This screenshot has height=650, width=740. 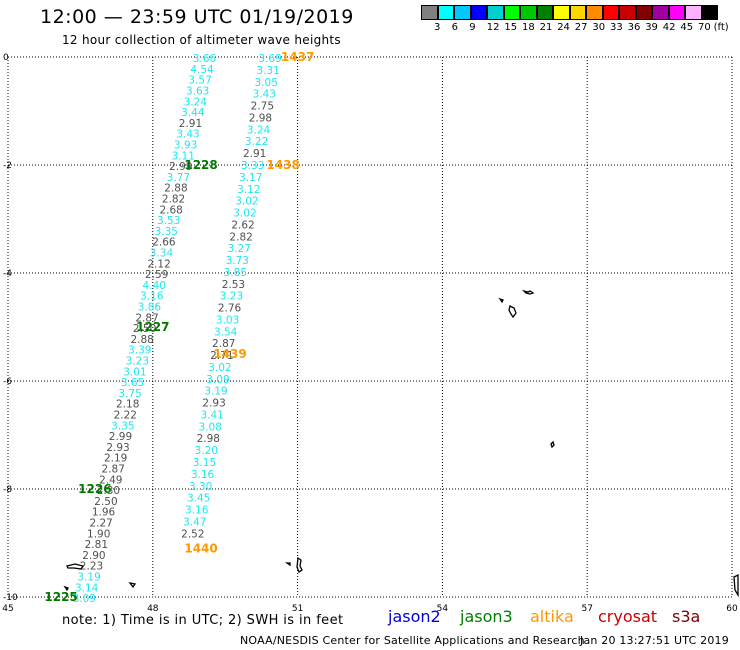 I want to click on wave-height-label: 2.53, so click(x=233, y=285).